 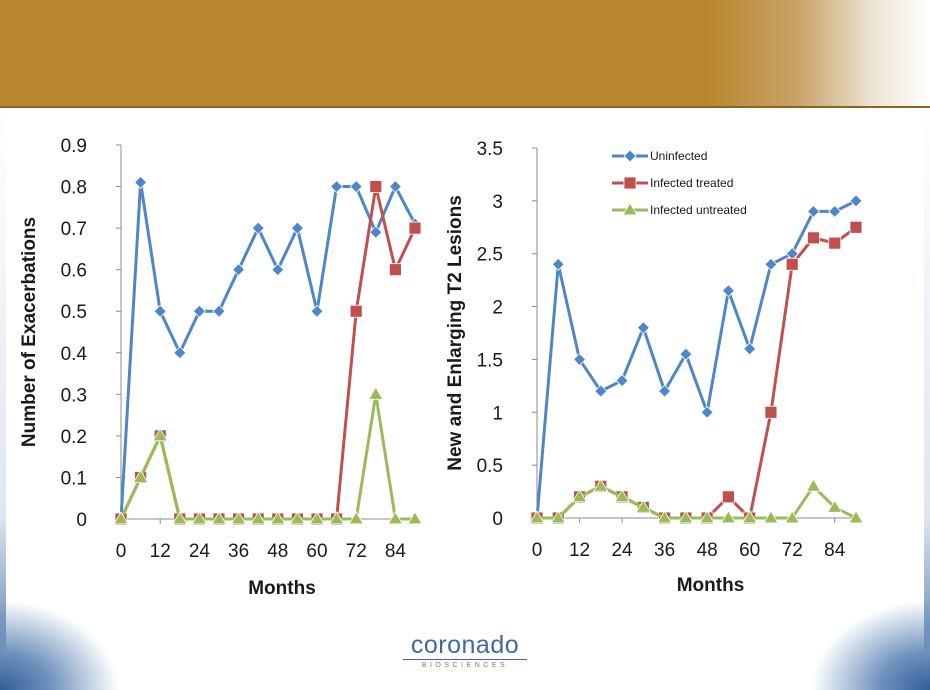 I want to click on logo-rule, so click(x=465, y=659).